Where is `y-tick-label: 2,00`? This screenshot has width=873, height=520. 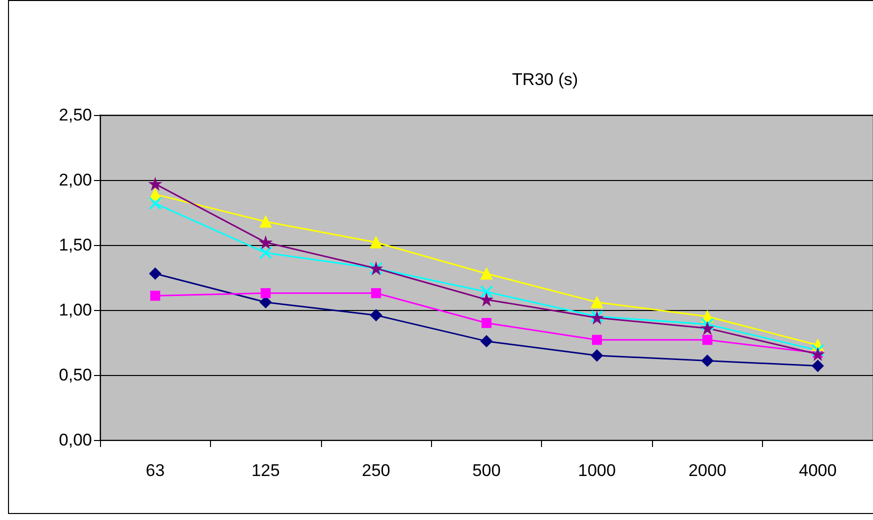
y-tick-label: 2,00 is located at coordinates (75, 180).